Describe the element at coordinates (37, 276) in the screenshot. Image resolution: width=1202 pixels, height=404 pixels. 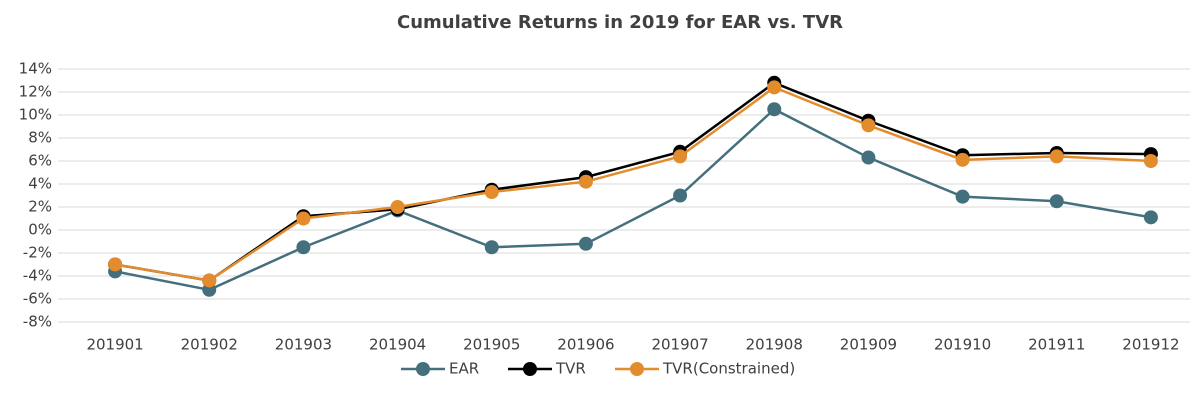
I see `y-tick-label: -4%` at that location.